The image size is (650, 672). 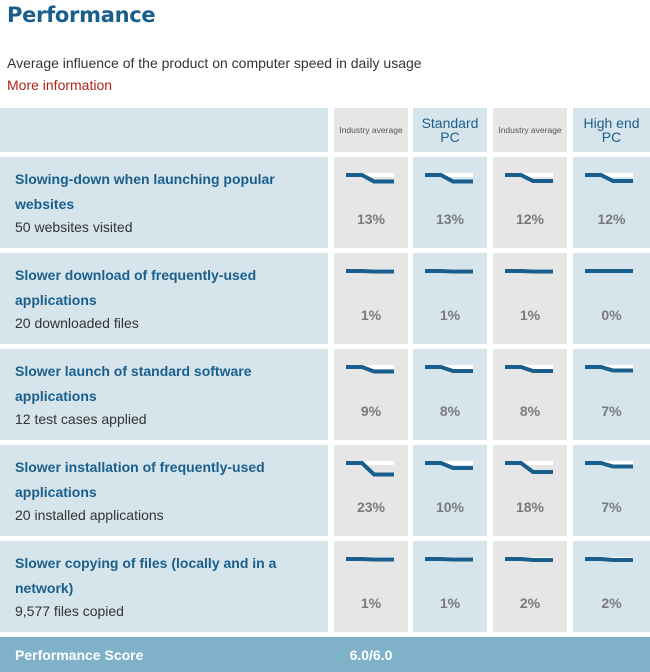 What do you see at coordinates (611, 411) in the screenshot?
I see `slowdown-percent: 7%` at bounding box center [611, 411].